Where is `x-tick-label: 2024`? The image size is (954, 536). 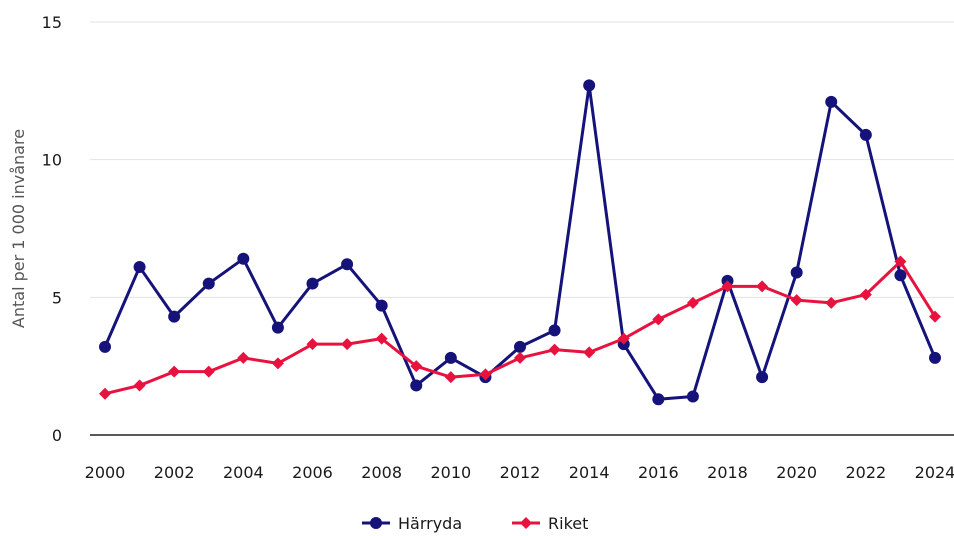 x-tick-label: 2024 is located at coordinates (934, 472).